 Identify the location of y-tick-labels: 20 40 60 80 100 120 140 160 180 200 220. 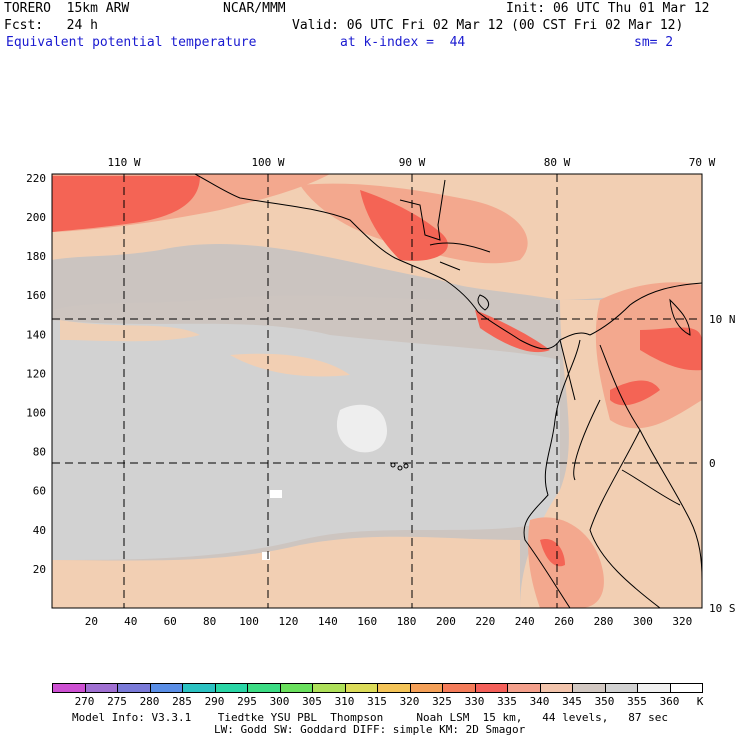
(36, 374).